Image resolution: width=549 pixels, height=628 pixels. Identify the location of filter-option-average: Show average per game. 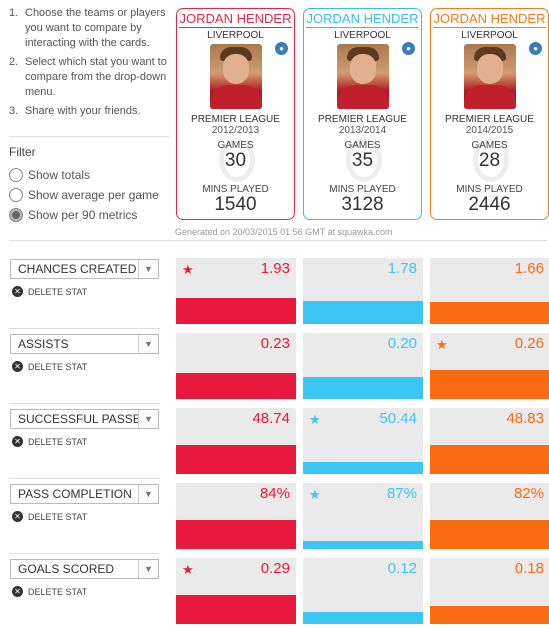
(91, 195).